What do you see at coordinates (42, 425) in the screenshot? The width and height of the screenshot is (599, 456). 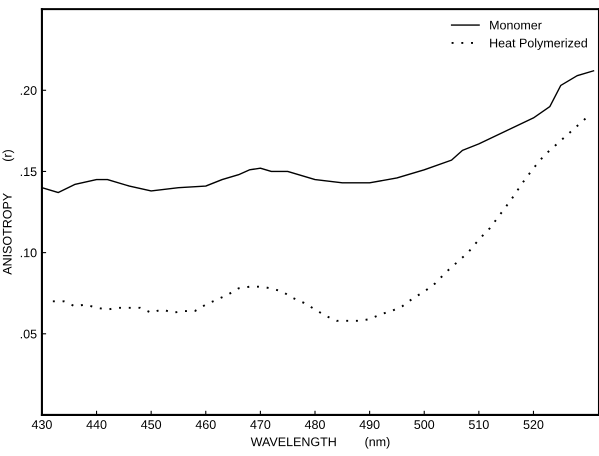 I see `x-tick-label: 430` at bounding box center [42, 425].